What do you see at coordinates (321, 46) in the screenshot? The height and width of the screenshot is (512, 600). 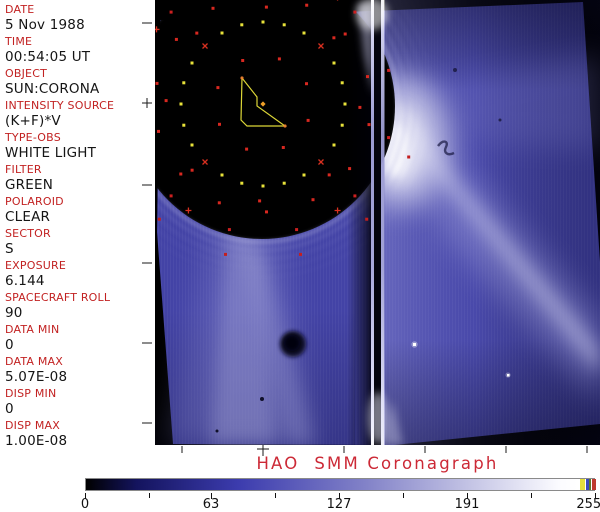 I see `fiducial-x-mark` at bounding box center [321, 46].